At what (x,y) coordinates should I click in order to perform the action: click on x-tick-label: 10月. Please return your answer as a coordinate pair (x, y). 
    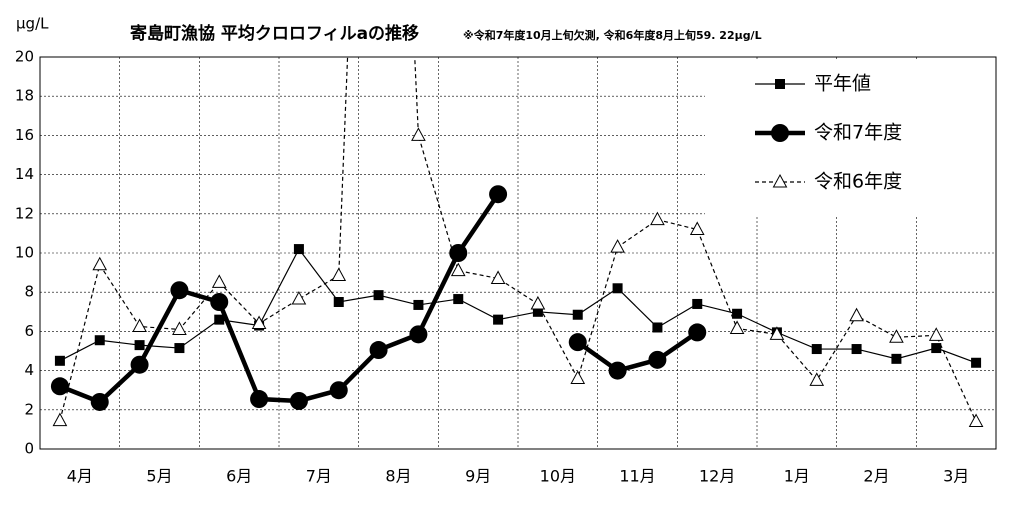
    Looking at the image, I should click on (558, 476).